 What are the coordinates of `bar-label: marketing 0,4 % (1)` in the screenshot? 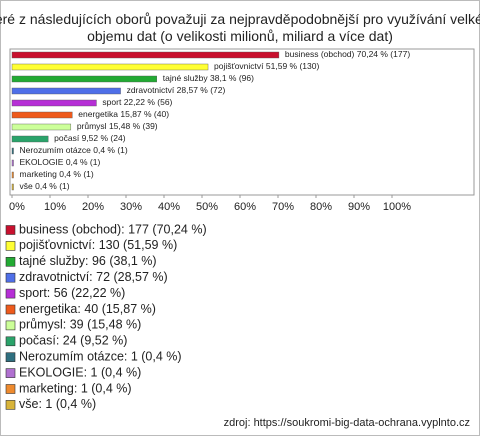 It's located at (57, 174).